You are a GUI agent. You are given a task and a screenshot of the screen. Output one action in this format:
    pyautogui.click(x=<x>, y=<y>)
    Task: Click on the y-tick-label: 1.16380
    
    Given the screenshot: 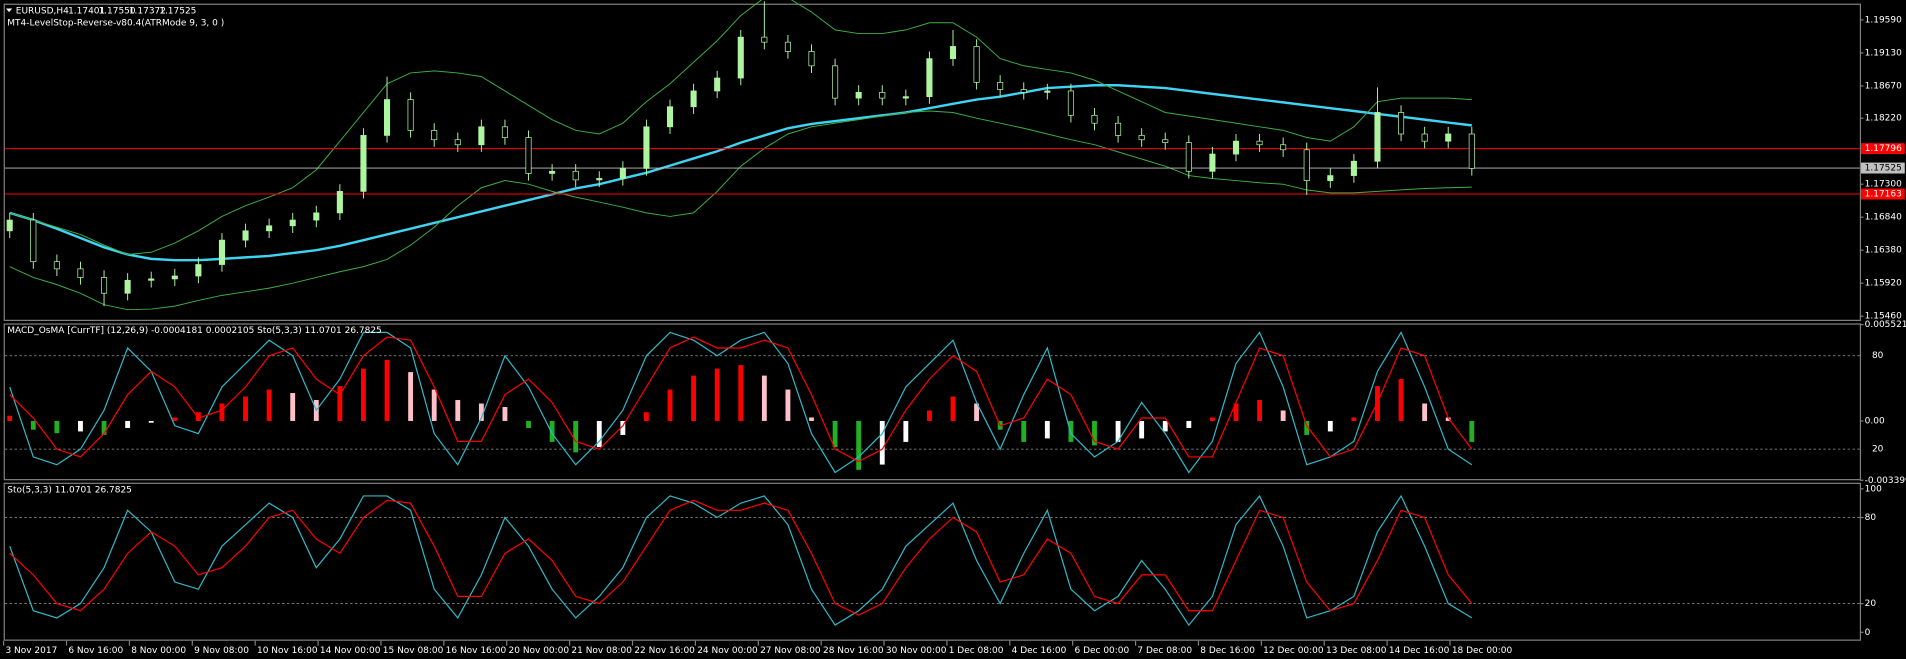 What is the action you would take?
    pyautogui.click(x=1883, y=251)
    